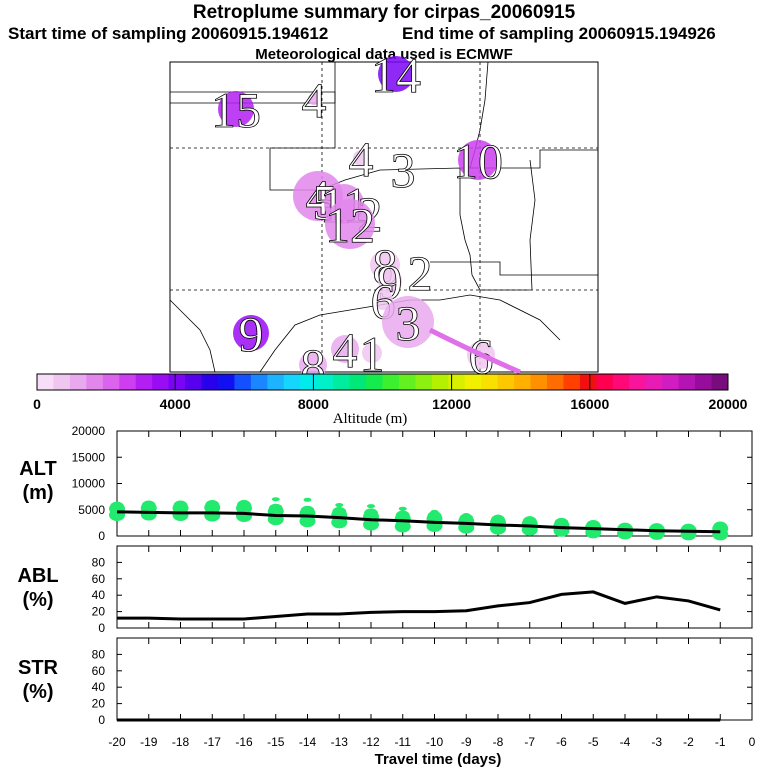 The image size is (768, 768). What do you see at coordinates (438, 759) in the screenshot?
I see `x-axis-label: Travel time (days)` at bounding box center [438, 759].